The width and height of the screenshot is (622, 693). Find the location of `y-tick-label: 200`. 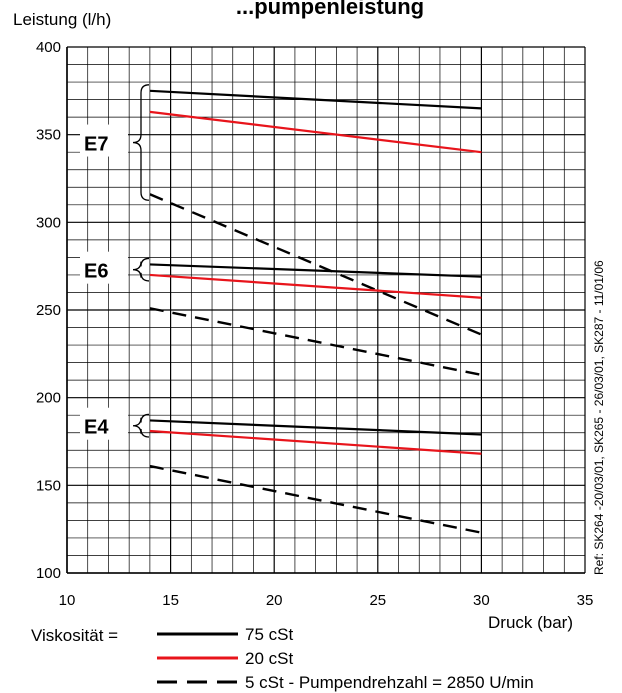

y-tick-label: 200 is located at coordinates (48, 398).